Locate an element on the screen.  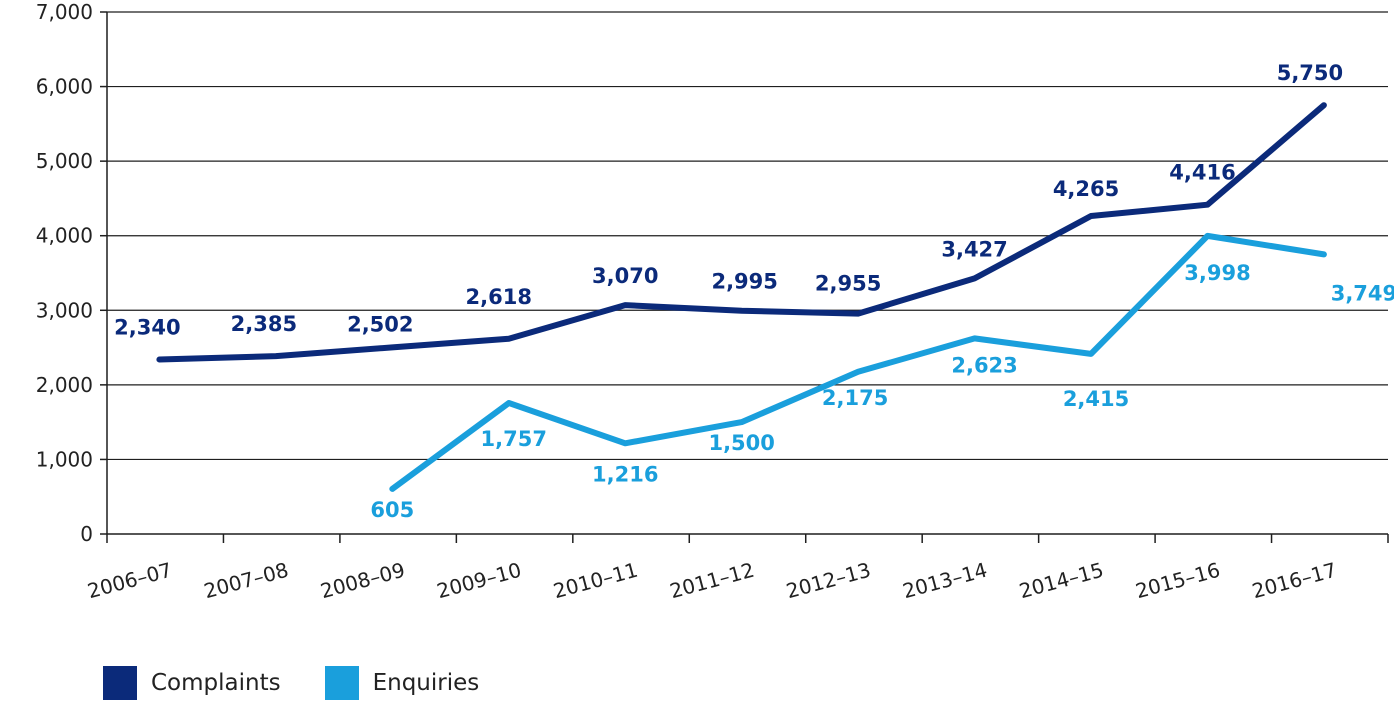
data-label-enquiries: 2,623 is located at coordinates (984, 365).